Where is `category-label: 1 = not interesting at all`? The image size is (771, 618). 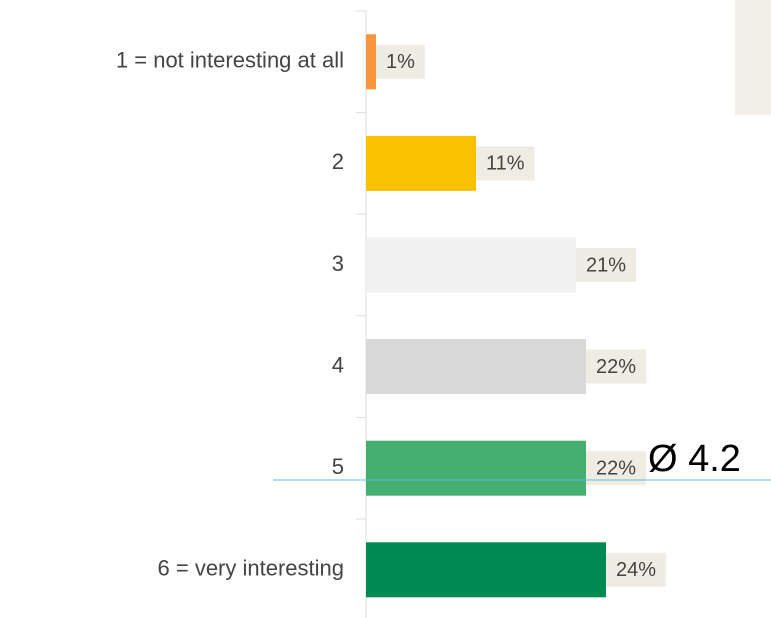 category-label: 1 = not interesting at all is located at coordinates (230, 60).